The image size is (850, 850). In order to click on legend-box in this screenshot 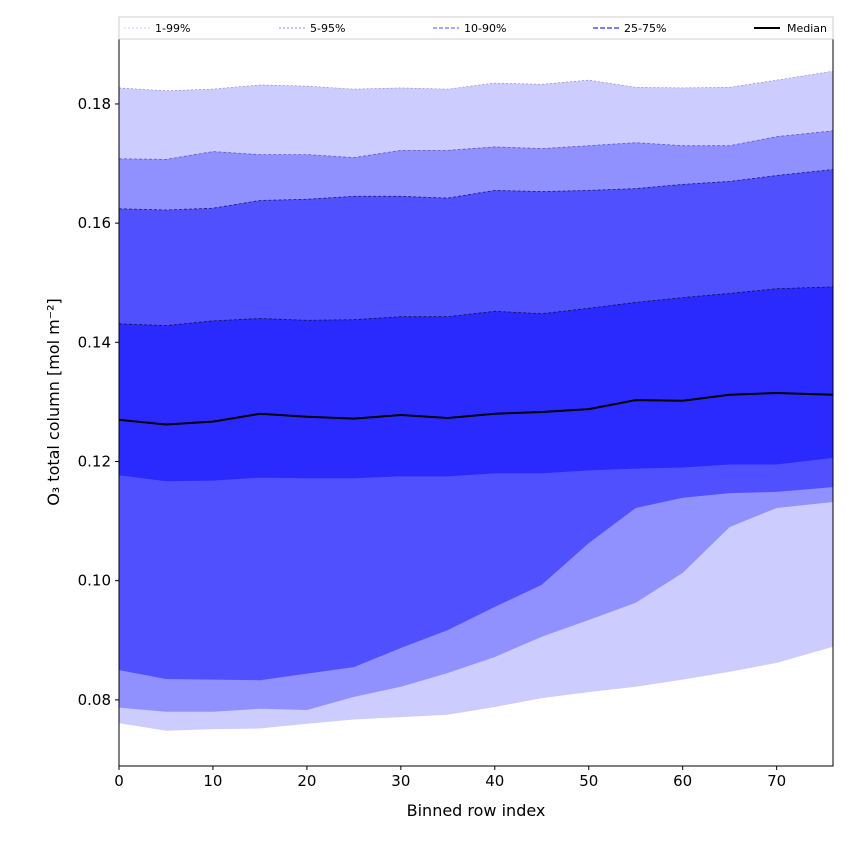, I will do `click(476, 28)`.